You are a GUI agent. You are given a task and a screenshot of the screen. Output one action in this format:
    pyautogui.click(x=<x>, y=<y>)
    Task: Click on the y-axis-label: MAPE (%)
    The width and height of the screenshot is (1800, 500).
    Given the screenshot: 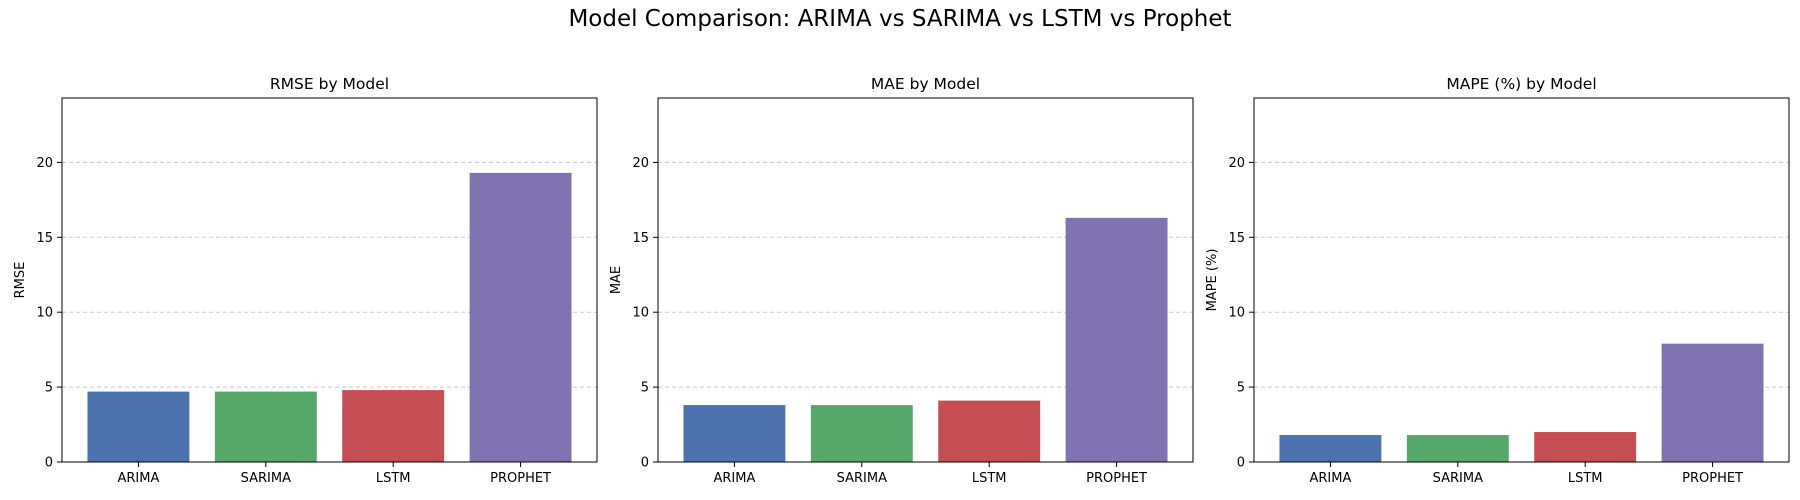 What is the action you would take?
    pyautogui.click(x=1212, y=280)
    